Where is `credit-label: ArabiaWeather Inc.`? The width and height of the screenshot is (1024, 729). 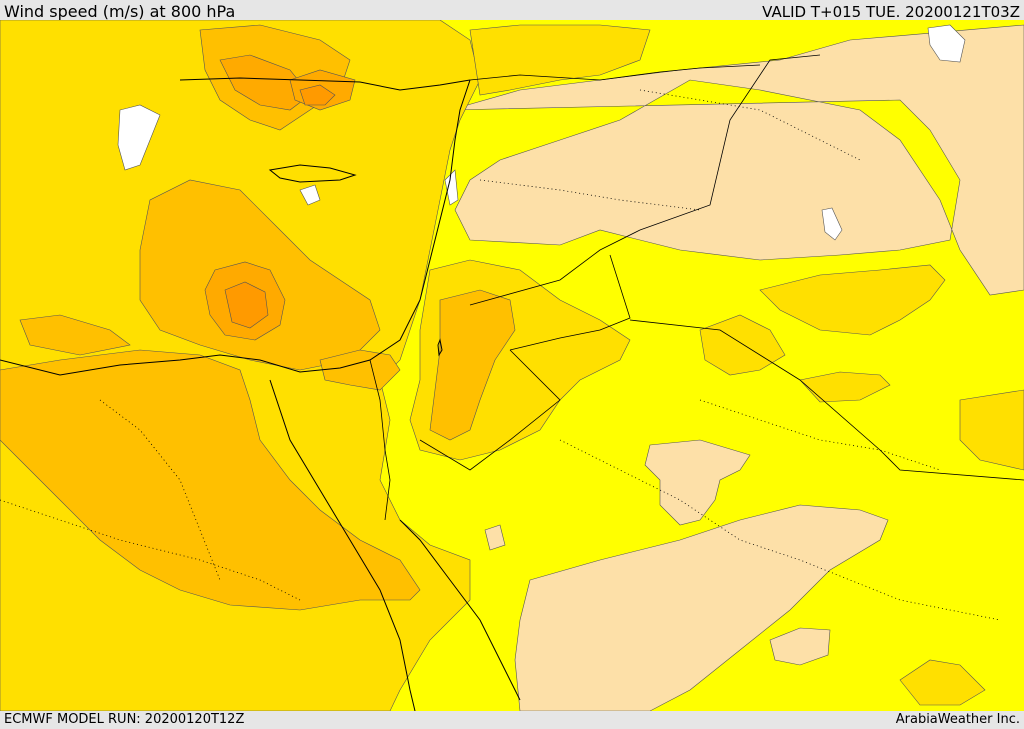
credit-label: ArabiaWeather Inc. is located at coordinates (957, 719).